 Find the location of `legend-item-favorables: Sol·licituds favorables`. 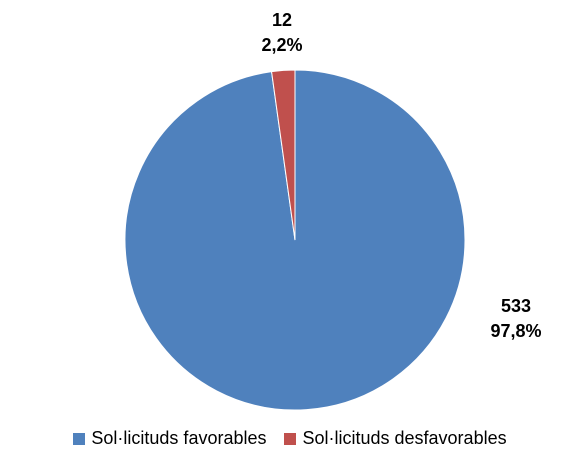

legend-item-favorables: Sol·licituds favorables is located at coordinates (169, 438).